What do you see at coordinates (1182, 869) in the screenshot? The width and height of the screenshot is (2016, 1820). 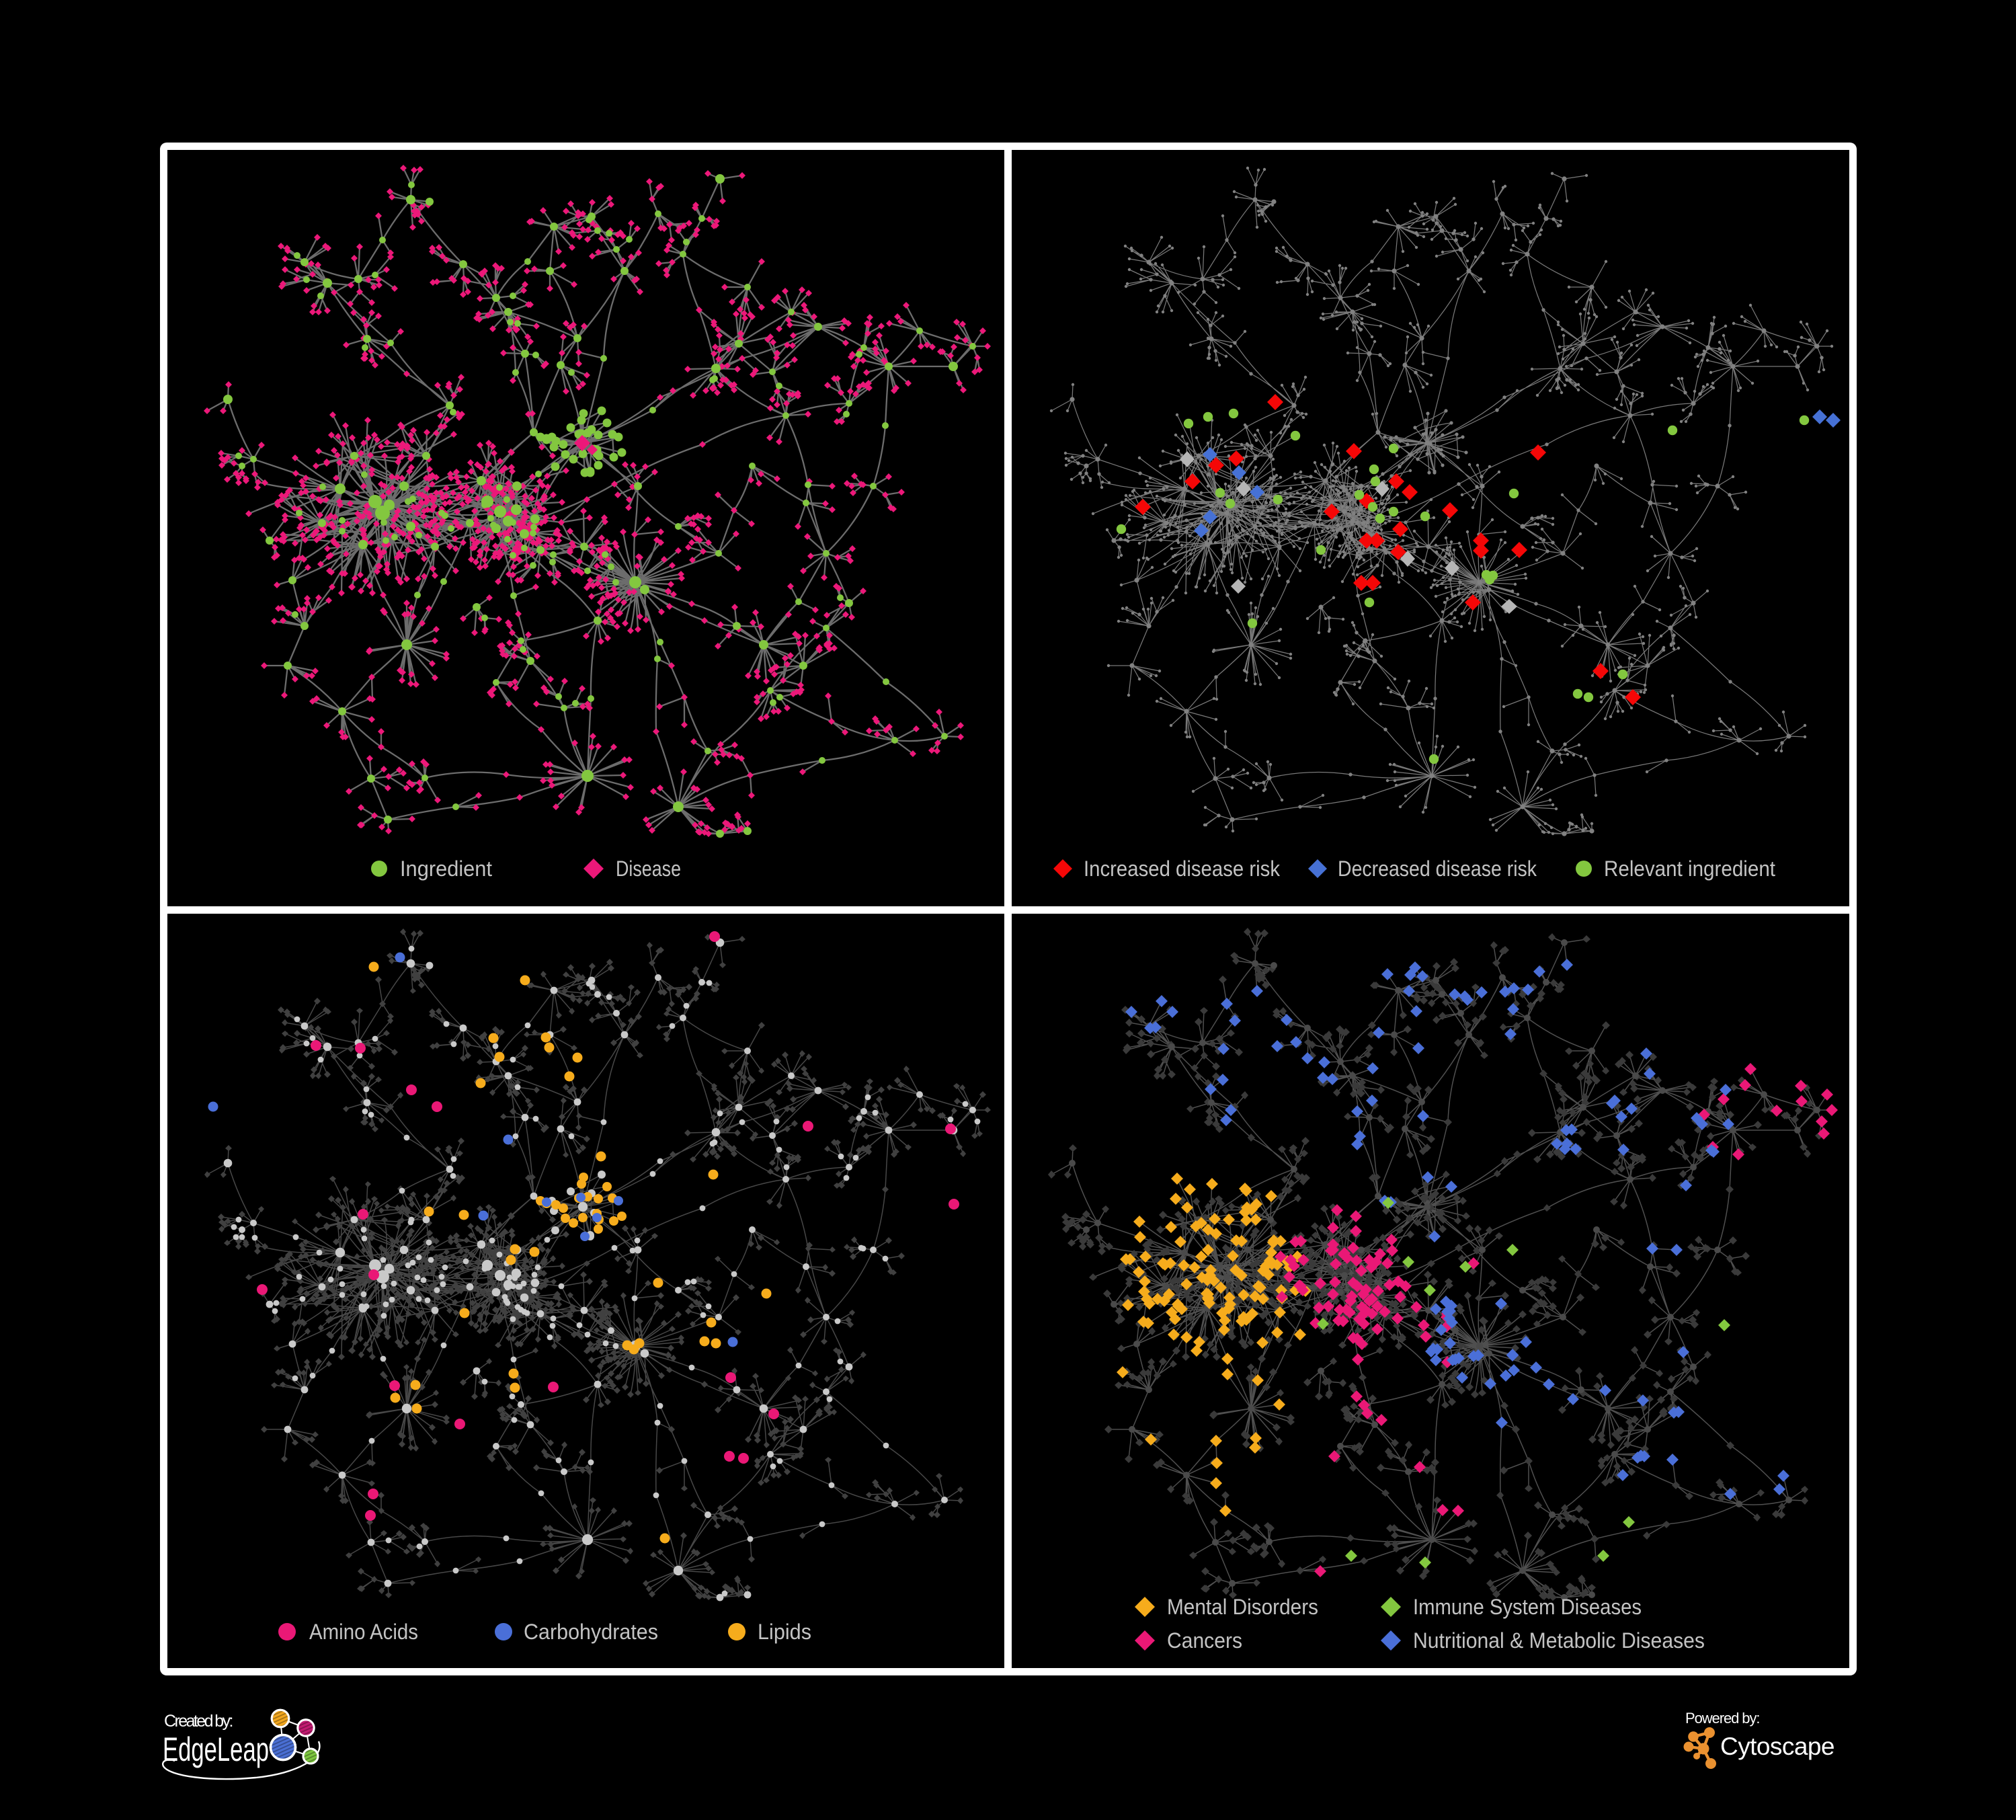 I see `svg-text: Increased disease risk` at bounding box center [1182, 869].